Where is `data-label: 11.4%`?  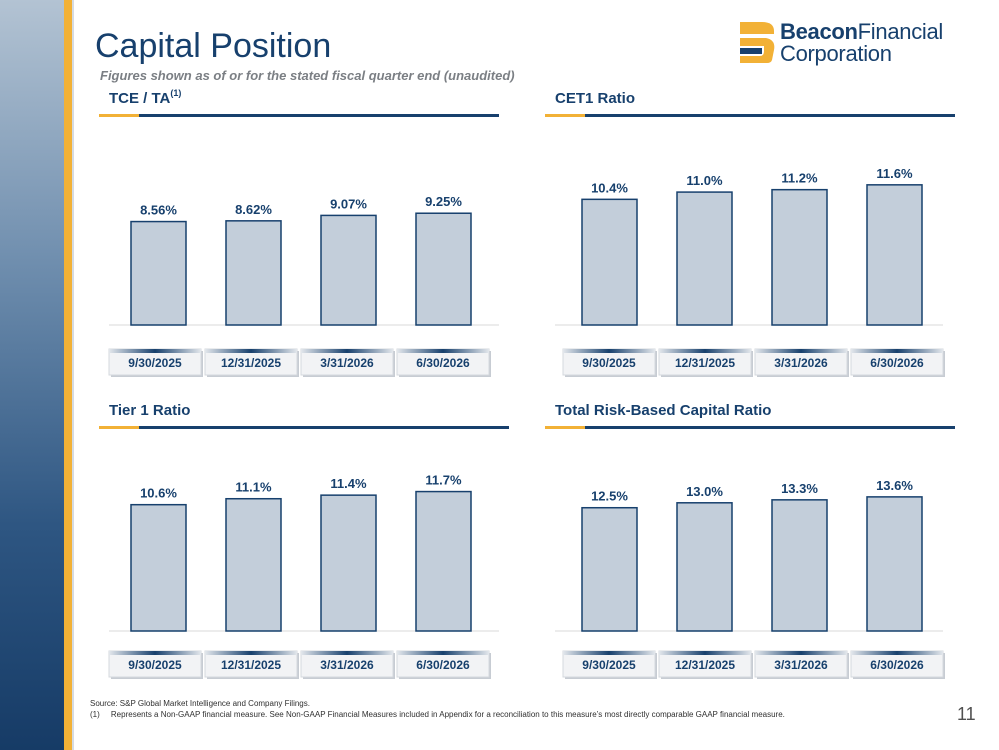 data-label: 11.4% is located at coordinates (348, 483).